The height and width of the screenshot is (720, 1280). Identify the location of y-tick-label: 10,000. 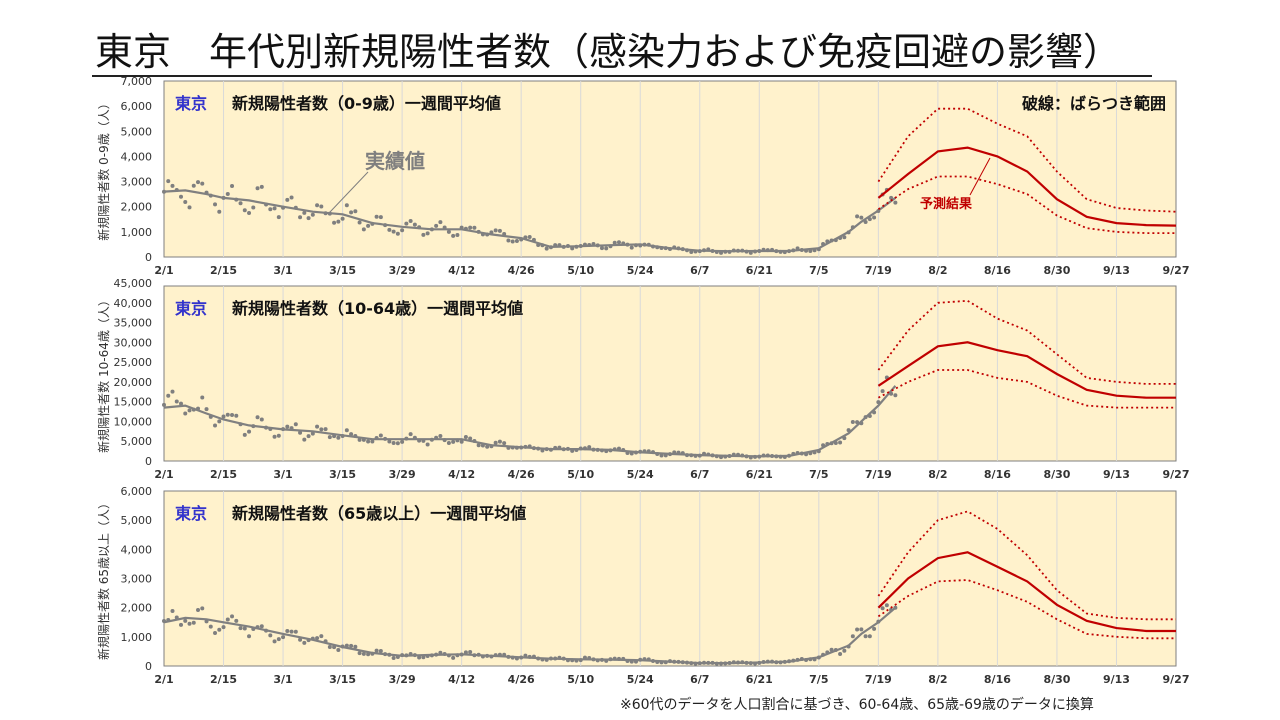
(133, 421).